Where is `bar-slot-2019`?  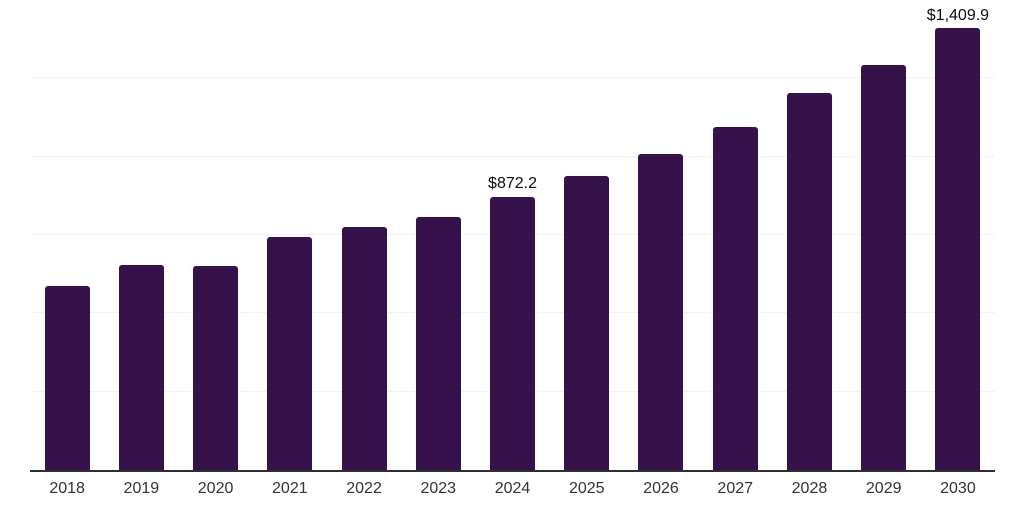
bar-slot-2019 is located at coordinates (141, 235).